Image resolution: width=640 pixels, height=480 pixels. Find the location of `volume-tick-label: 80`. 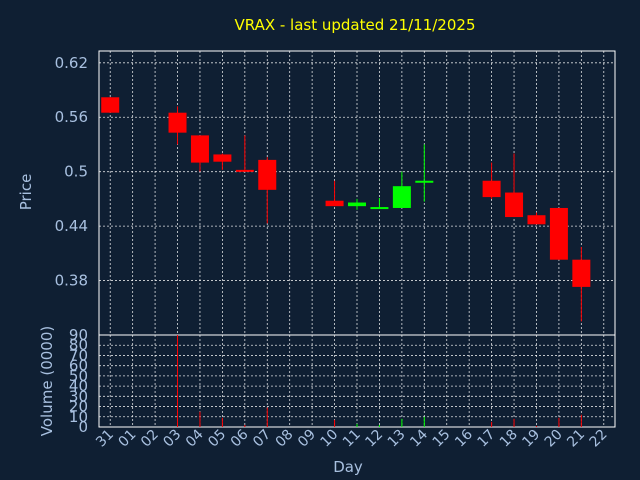

volume-tick-label: 80 is located at coordinates (78, 345).